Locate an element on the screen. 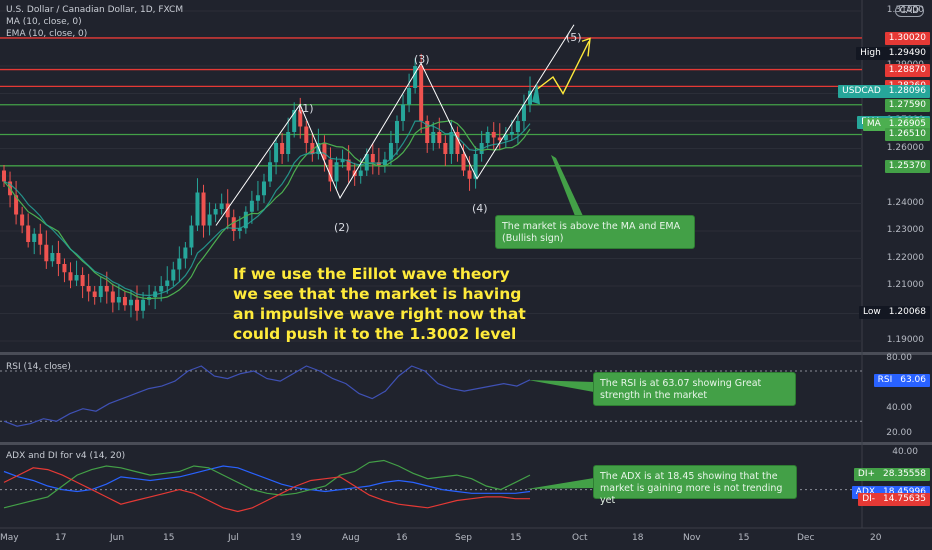  legend-ma: MA (10, close, 0) is located at coordinates (44, 22).